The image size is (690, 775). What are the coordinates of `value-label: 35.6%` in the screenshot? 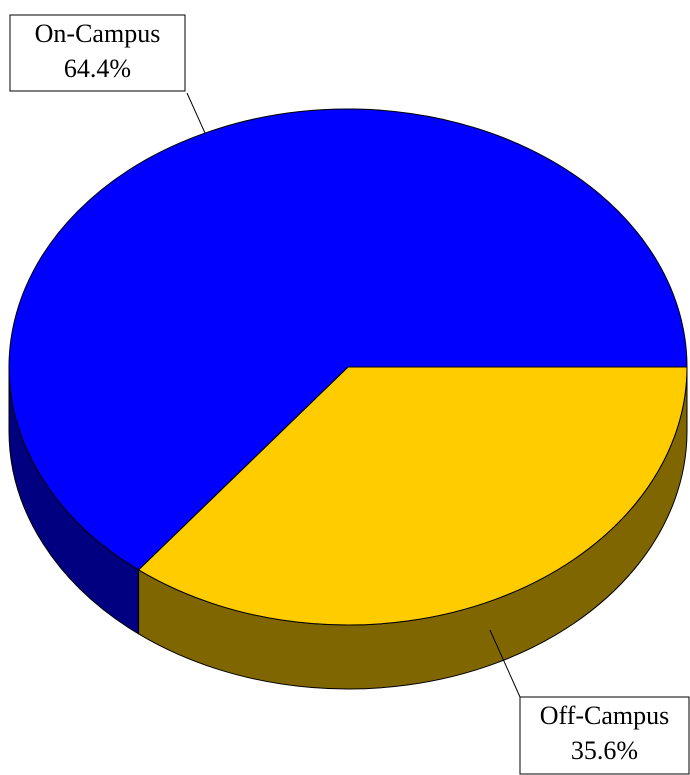 It's located at (604, 750).